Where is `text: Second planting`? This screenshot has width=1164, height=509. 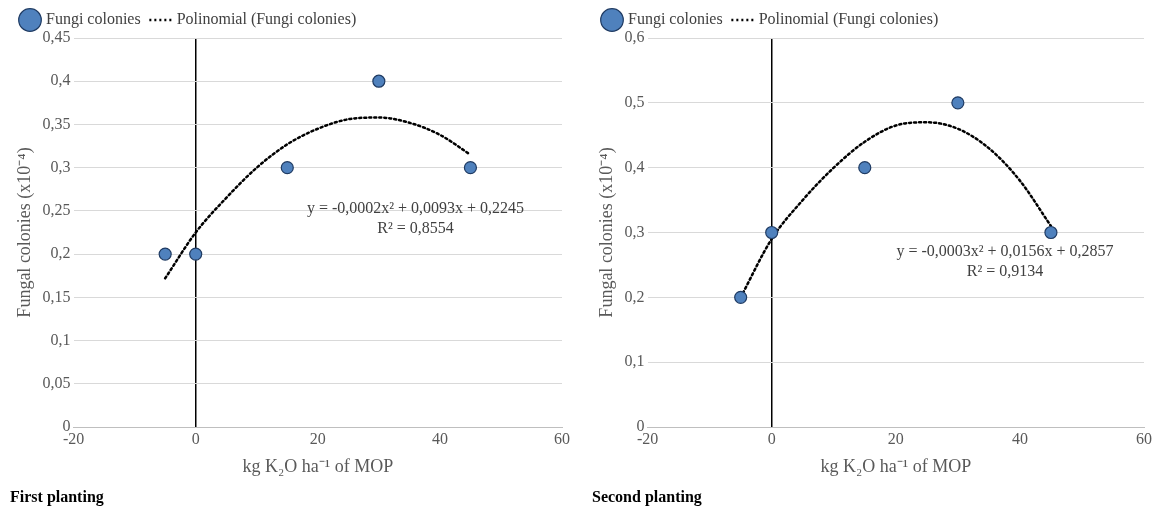 text: Second planting is located at coordinates (647, 496).